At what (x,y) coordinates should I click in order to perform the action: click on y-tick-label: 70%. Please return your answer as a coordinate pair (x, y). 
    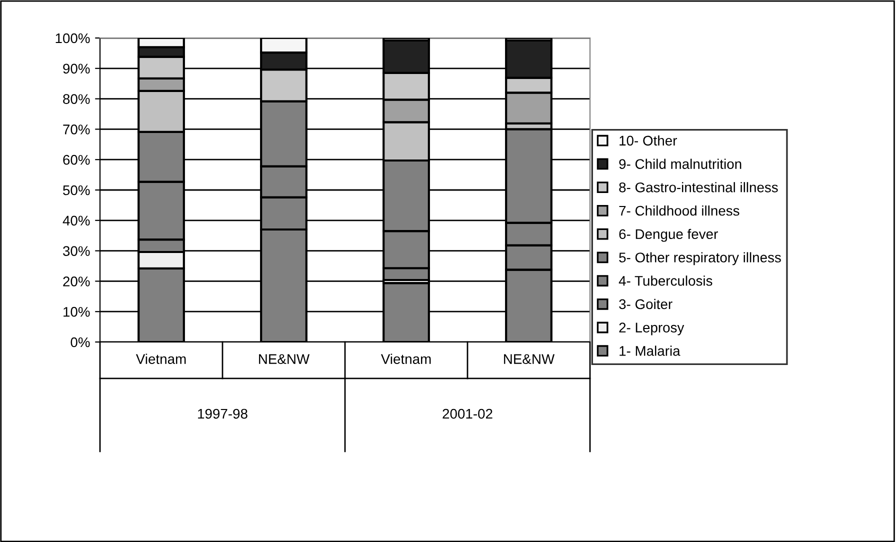
    Looking at the image, I should click on (76, 129).